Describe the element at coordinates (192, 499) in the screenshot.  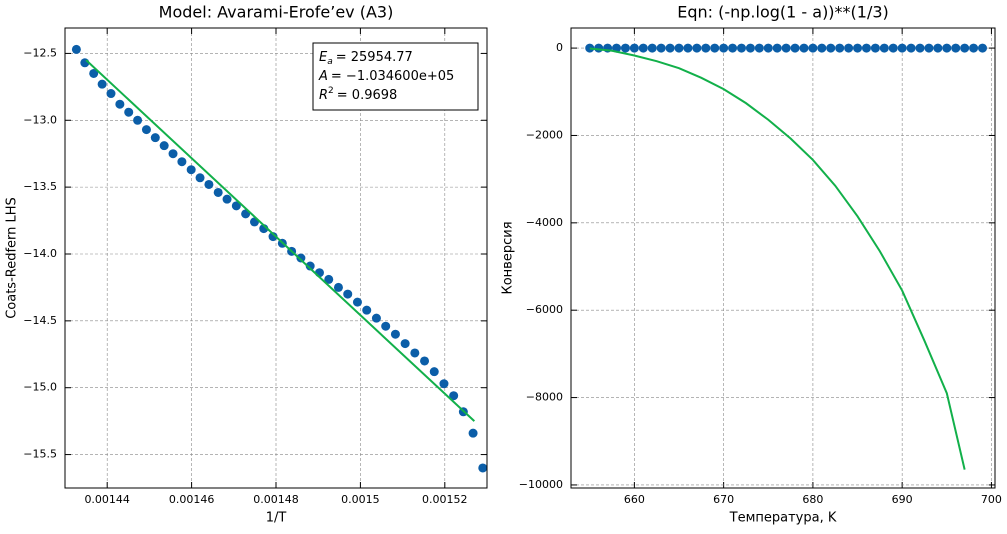
I see `x-tick-label: 0.00146` at that location.